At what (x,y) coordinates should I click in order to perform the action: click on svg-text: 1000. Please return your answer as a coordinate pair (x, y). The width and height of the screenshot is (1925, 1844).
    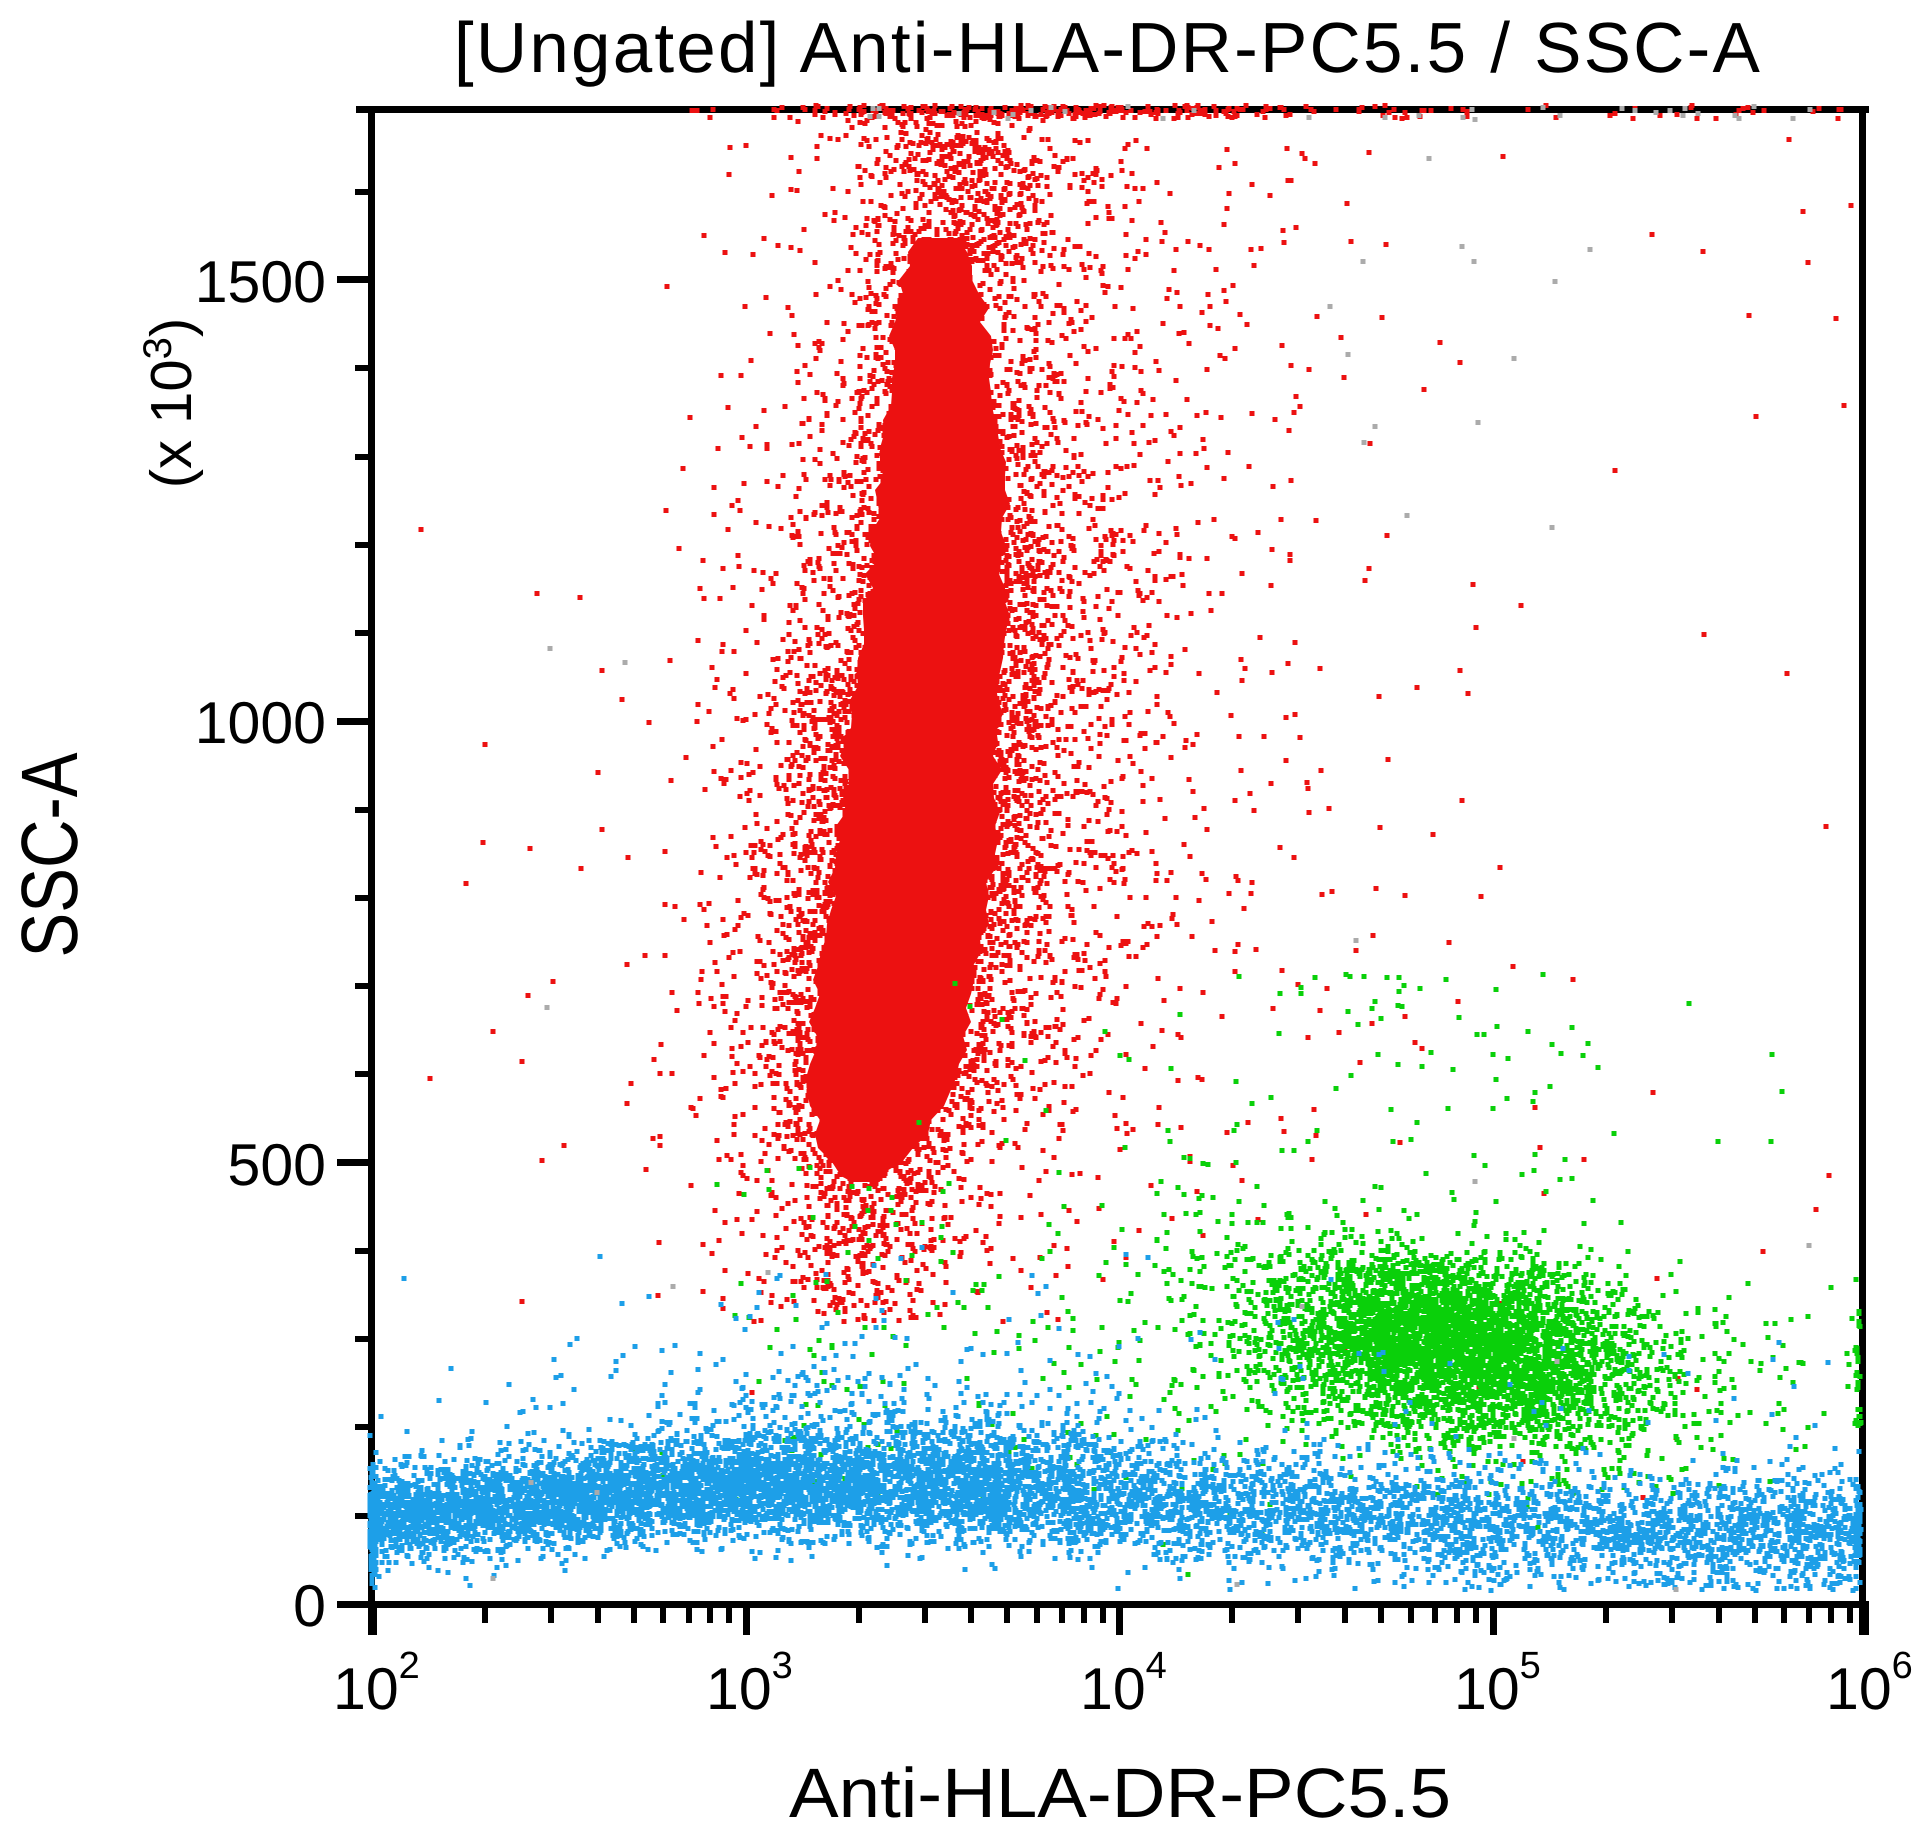
    Looking at the image, I should click on (260, 723).